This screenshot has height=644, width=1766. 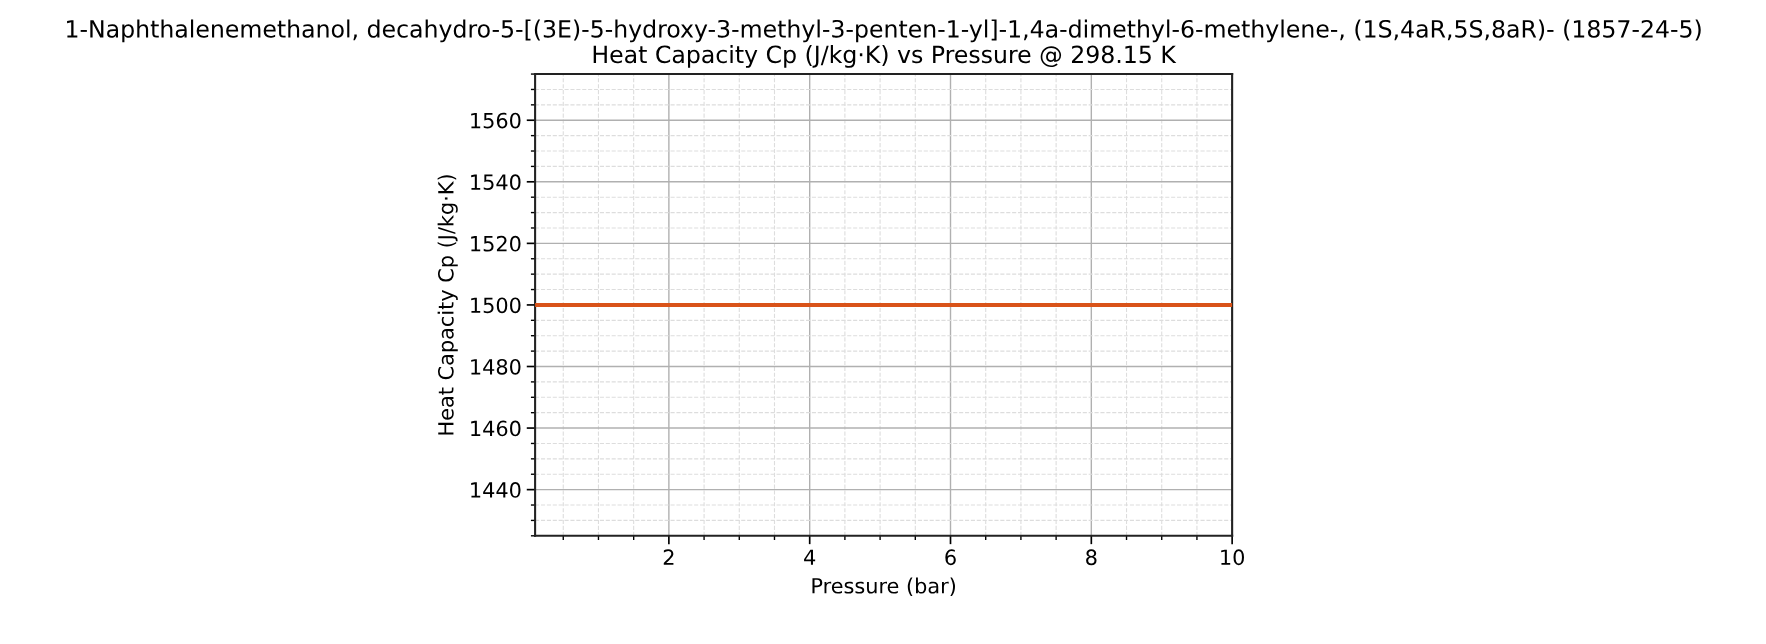 I want to click on y-tick-label: 1500, so click(x=496, y=305).